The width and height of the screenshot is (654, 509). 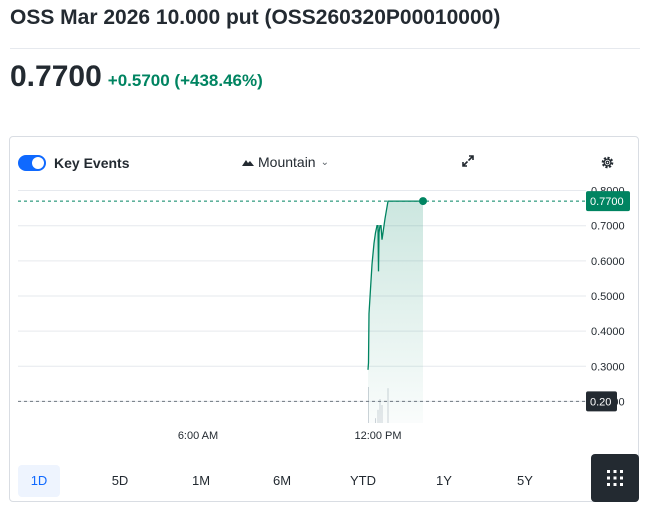 I want to click on grid-icon, so click(x=615, y=478).